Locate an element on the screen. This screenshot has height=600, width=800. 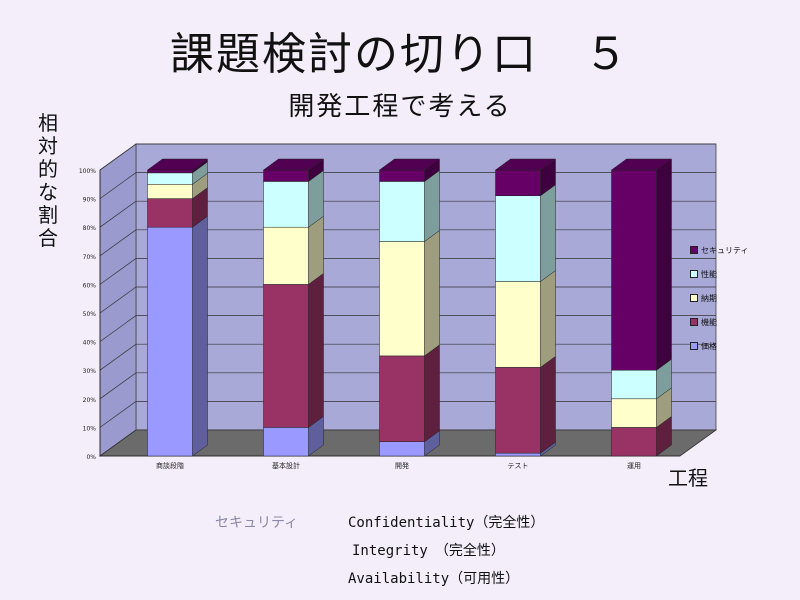
security-note-availability: Availability（可用性） is located at coordinates (434, 579).